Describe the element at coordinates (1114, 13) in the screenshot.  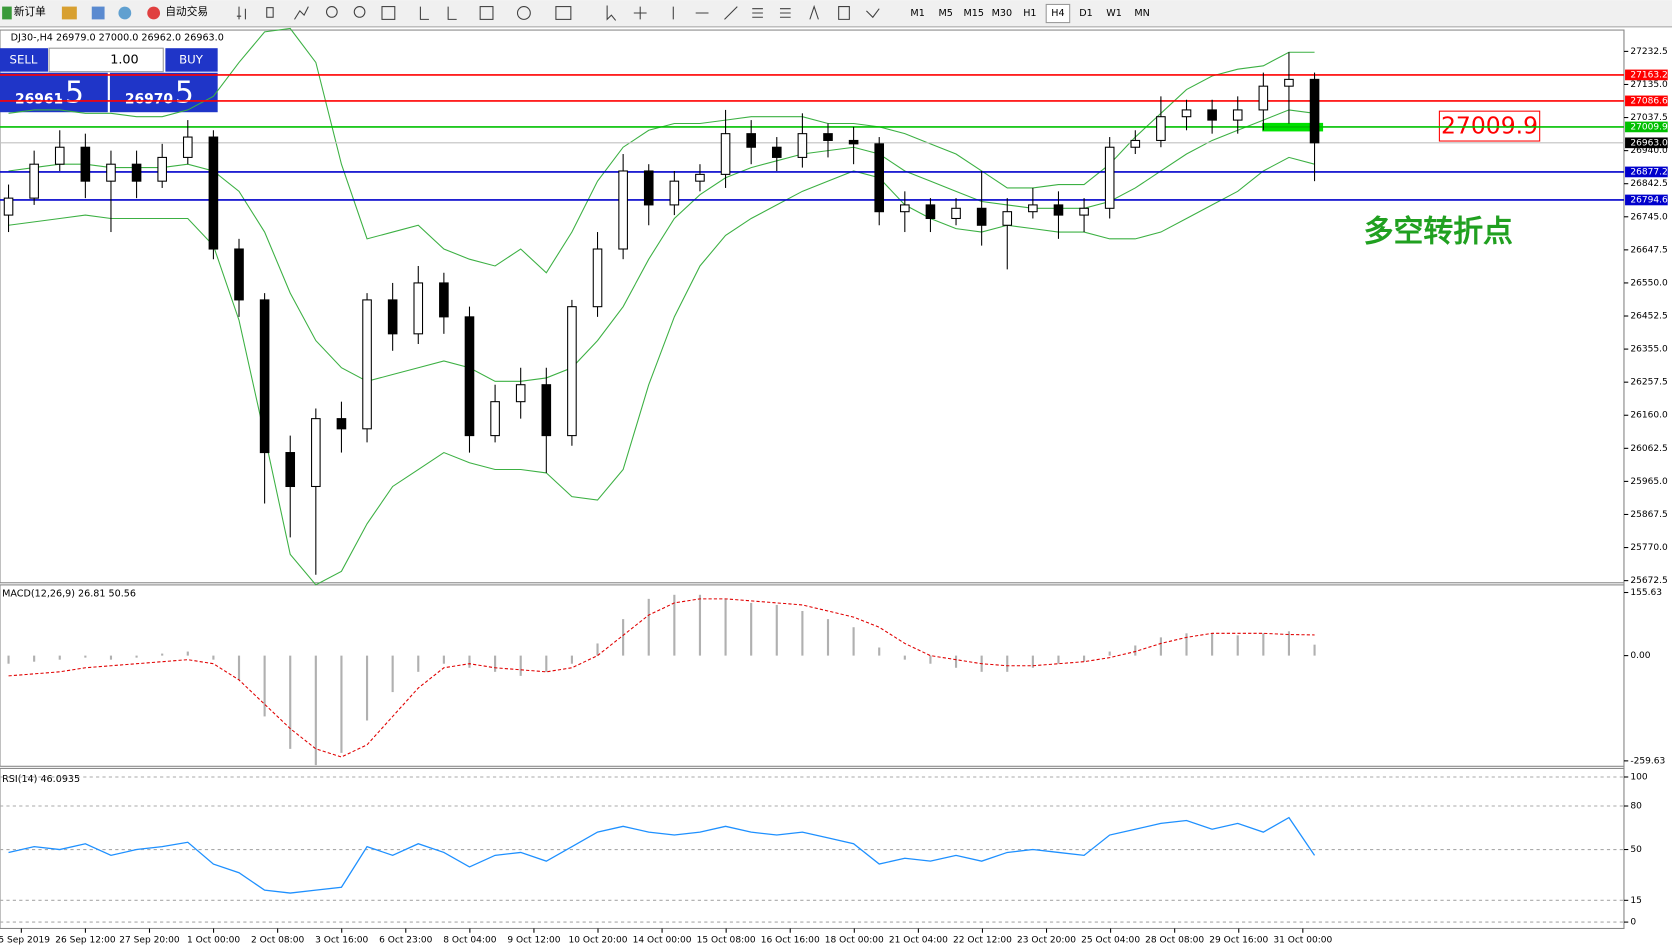
I see `timeframe-button: W1` at that location.